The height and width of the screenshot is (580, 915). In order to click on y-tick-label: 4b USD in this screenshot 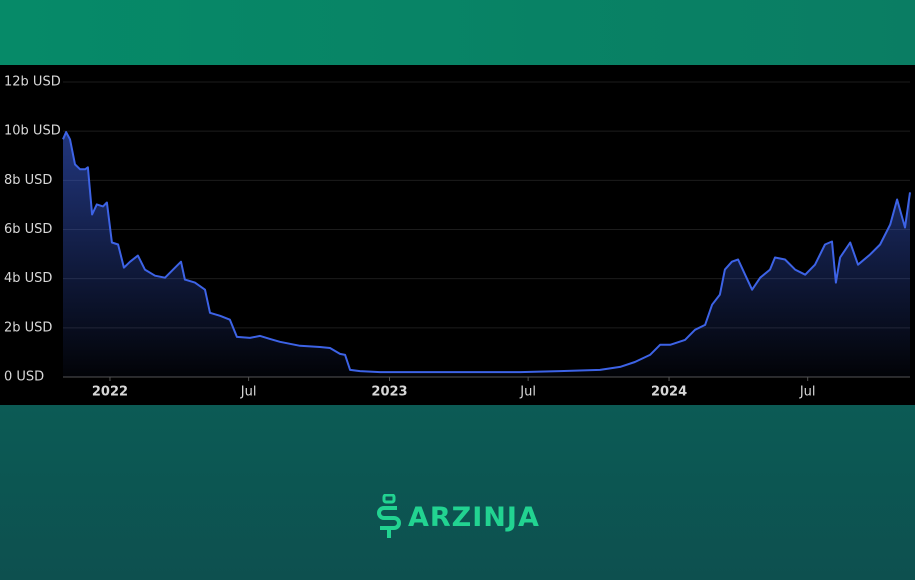, I will do `click(28, 278)`.